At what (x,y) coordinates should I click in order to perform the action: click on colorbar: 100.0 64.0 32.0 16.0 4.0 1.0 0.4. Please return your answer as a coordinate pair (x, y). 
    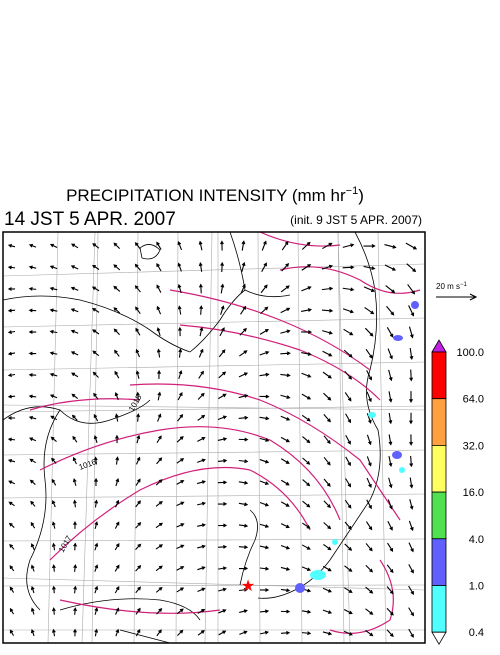
    Looking at the image, I should click on (457, 492).